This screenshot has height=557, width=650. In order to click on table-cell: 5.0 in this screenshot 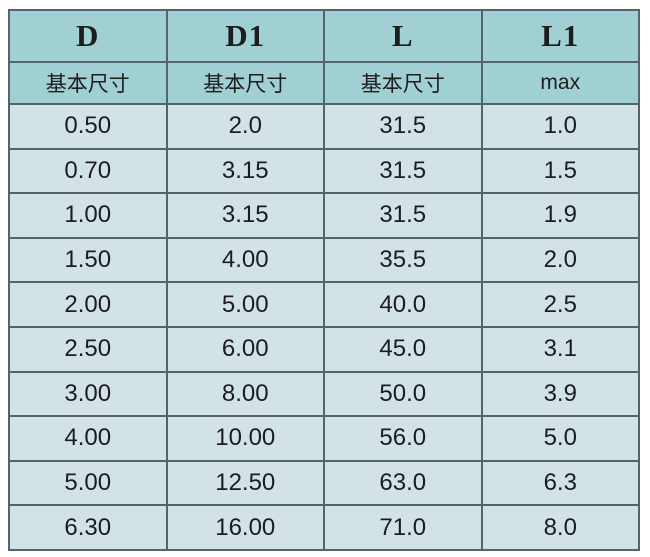, I will do `click(560, 438)`.